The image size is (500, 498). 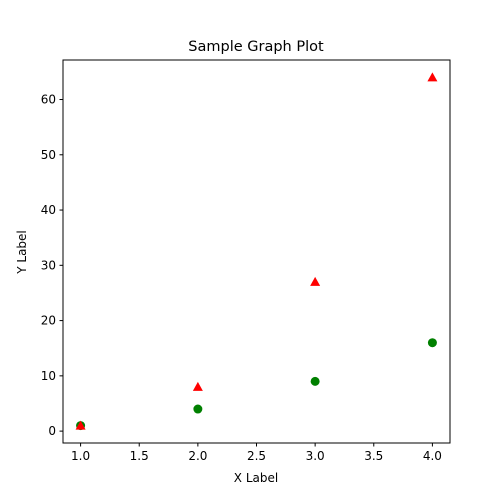 What do you see at coordinates (52, 431) in the screenshot?
I see `y-tick-label: 0` at bounding box center [52, 431].